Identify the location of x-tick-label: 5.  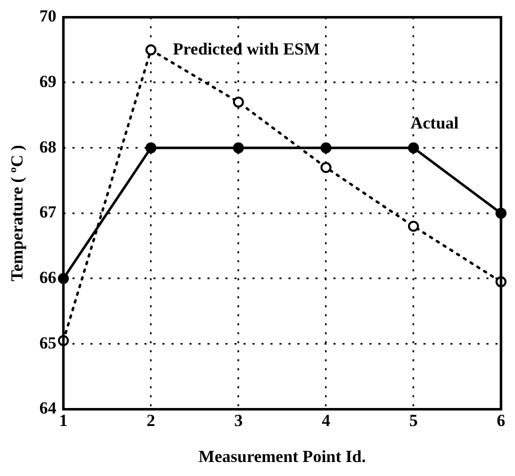
(413, 420).